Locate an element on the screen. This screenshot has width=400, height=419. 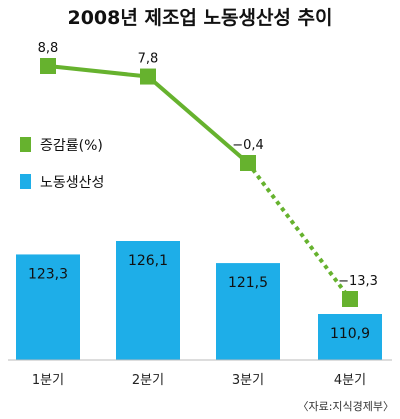
line-value-label-4: −13,3 is located at coordinates (358, 281).